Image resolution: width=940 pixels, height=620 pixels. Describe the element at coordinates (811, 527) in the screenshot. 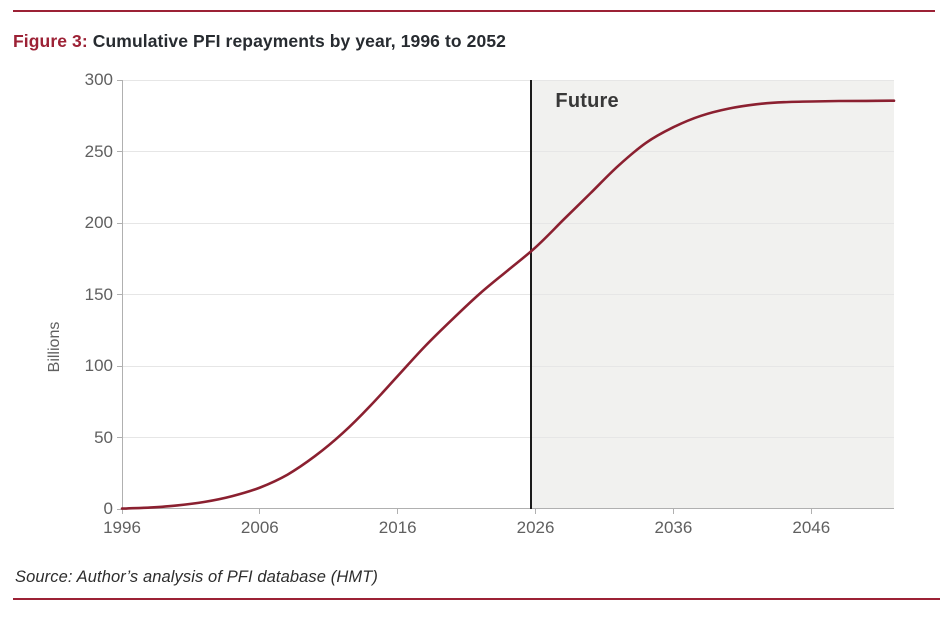

I see `x-tick-label: 2046` at that location.